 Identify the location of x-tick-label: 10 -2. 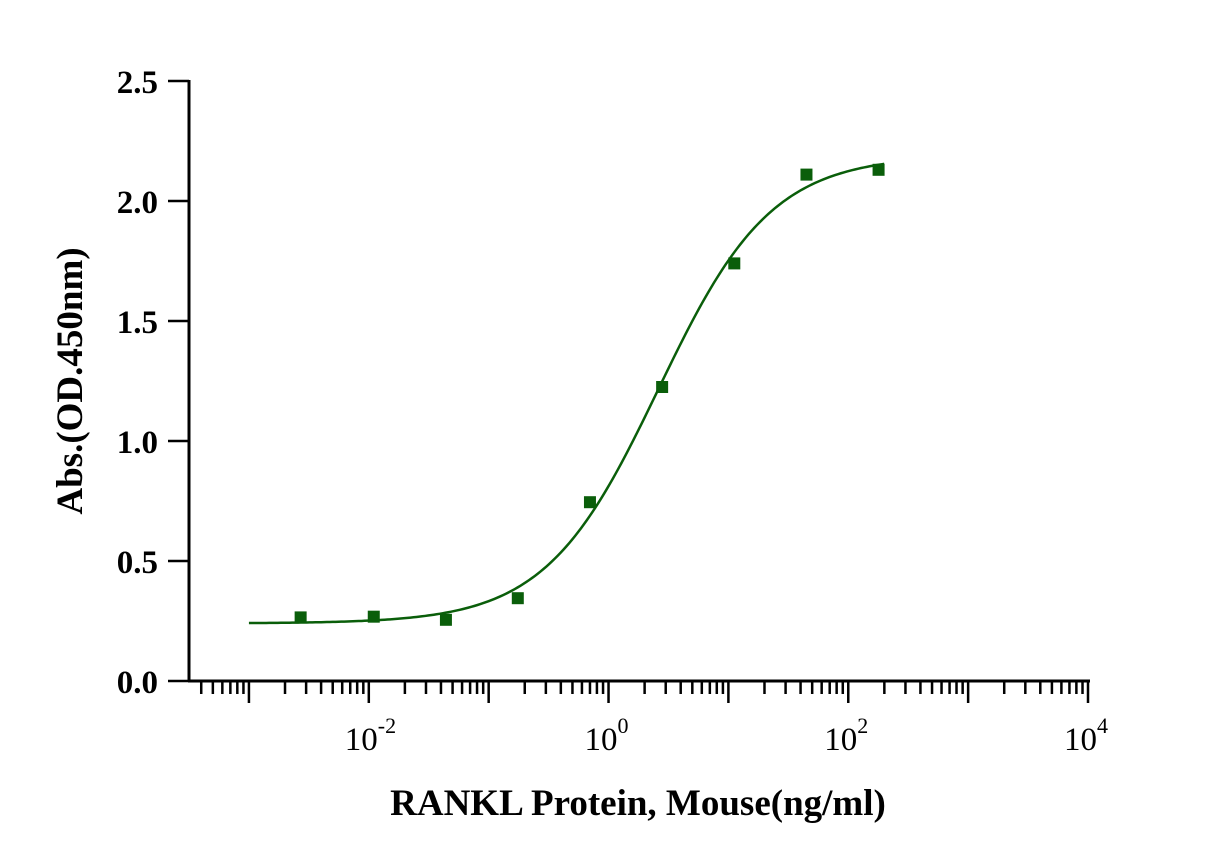
(370, 735).